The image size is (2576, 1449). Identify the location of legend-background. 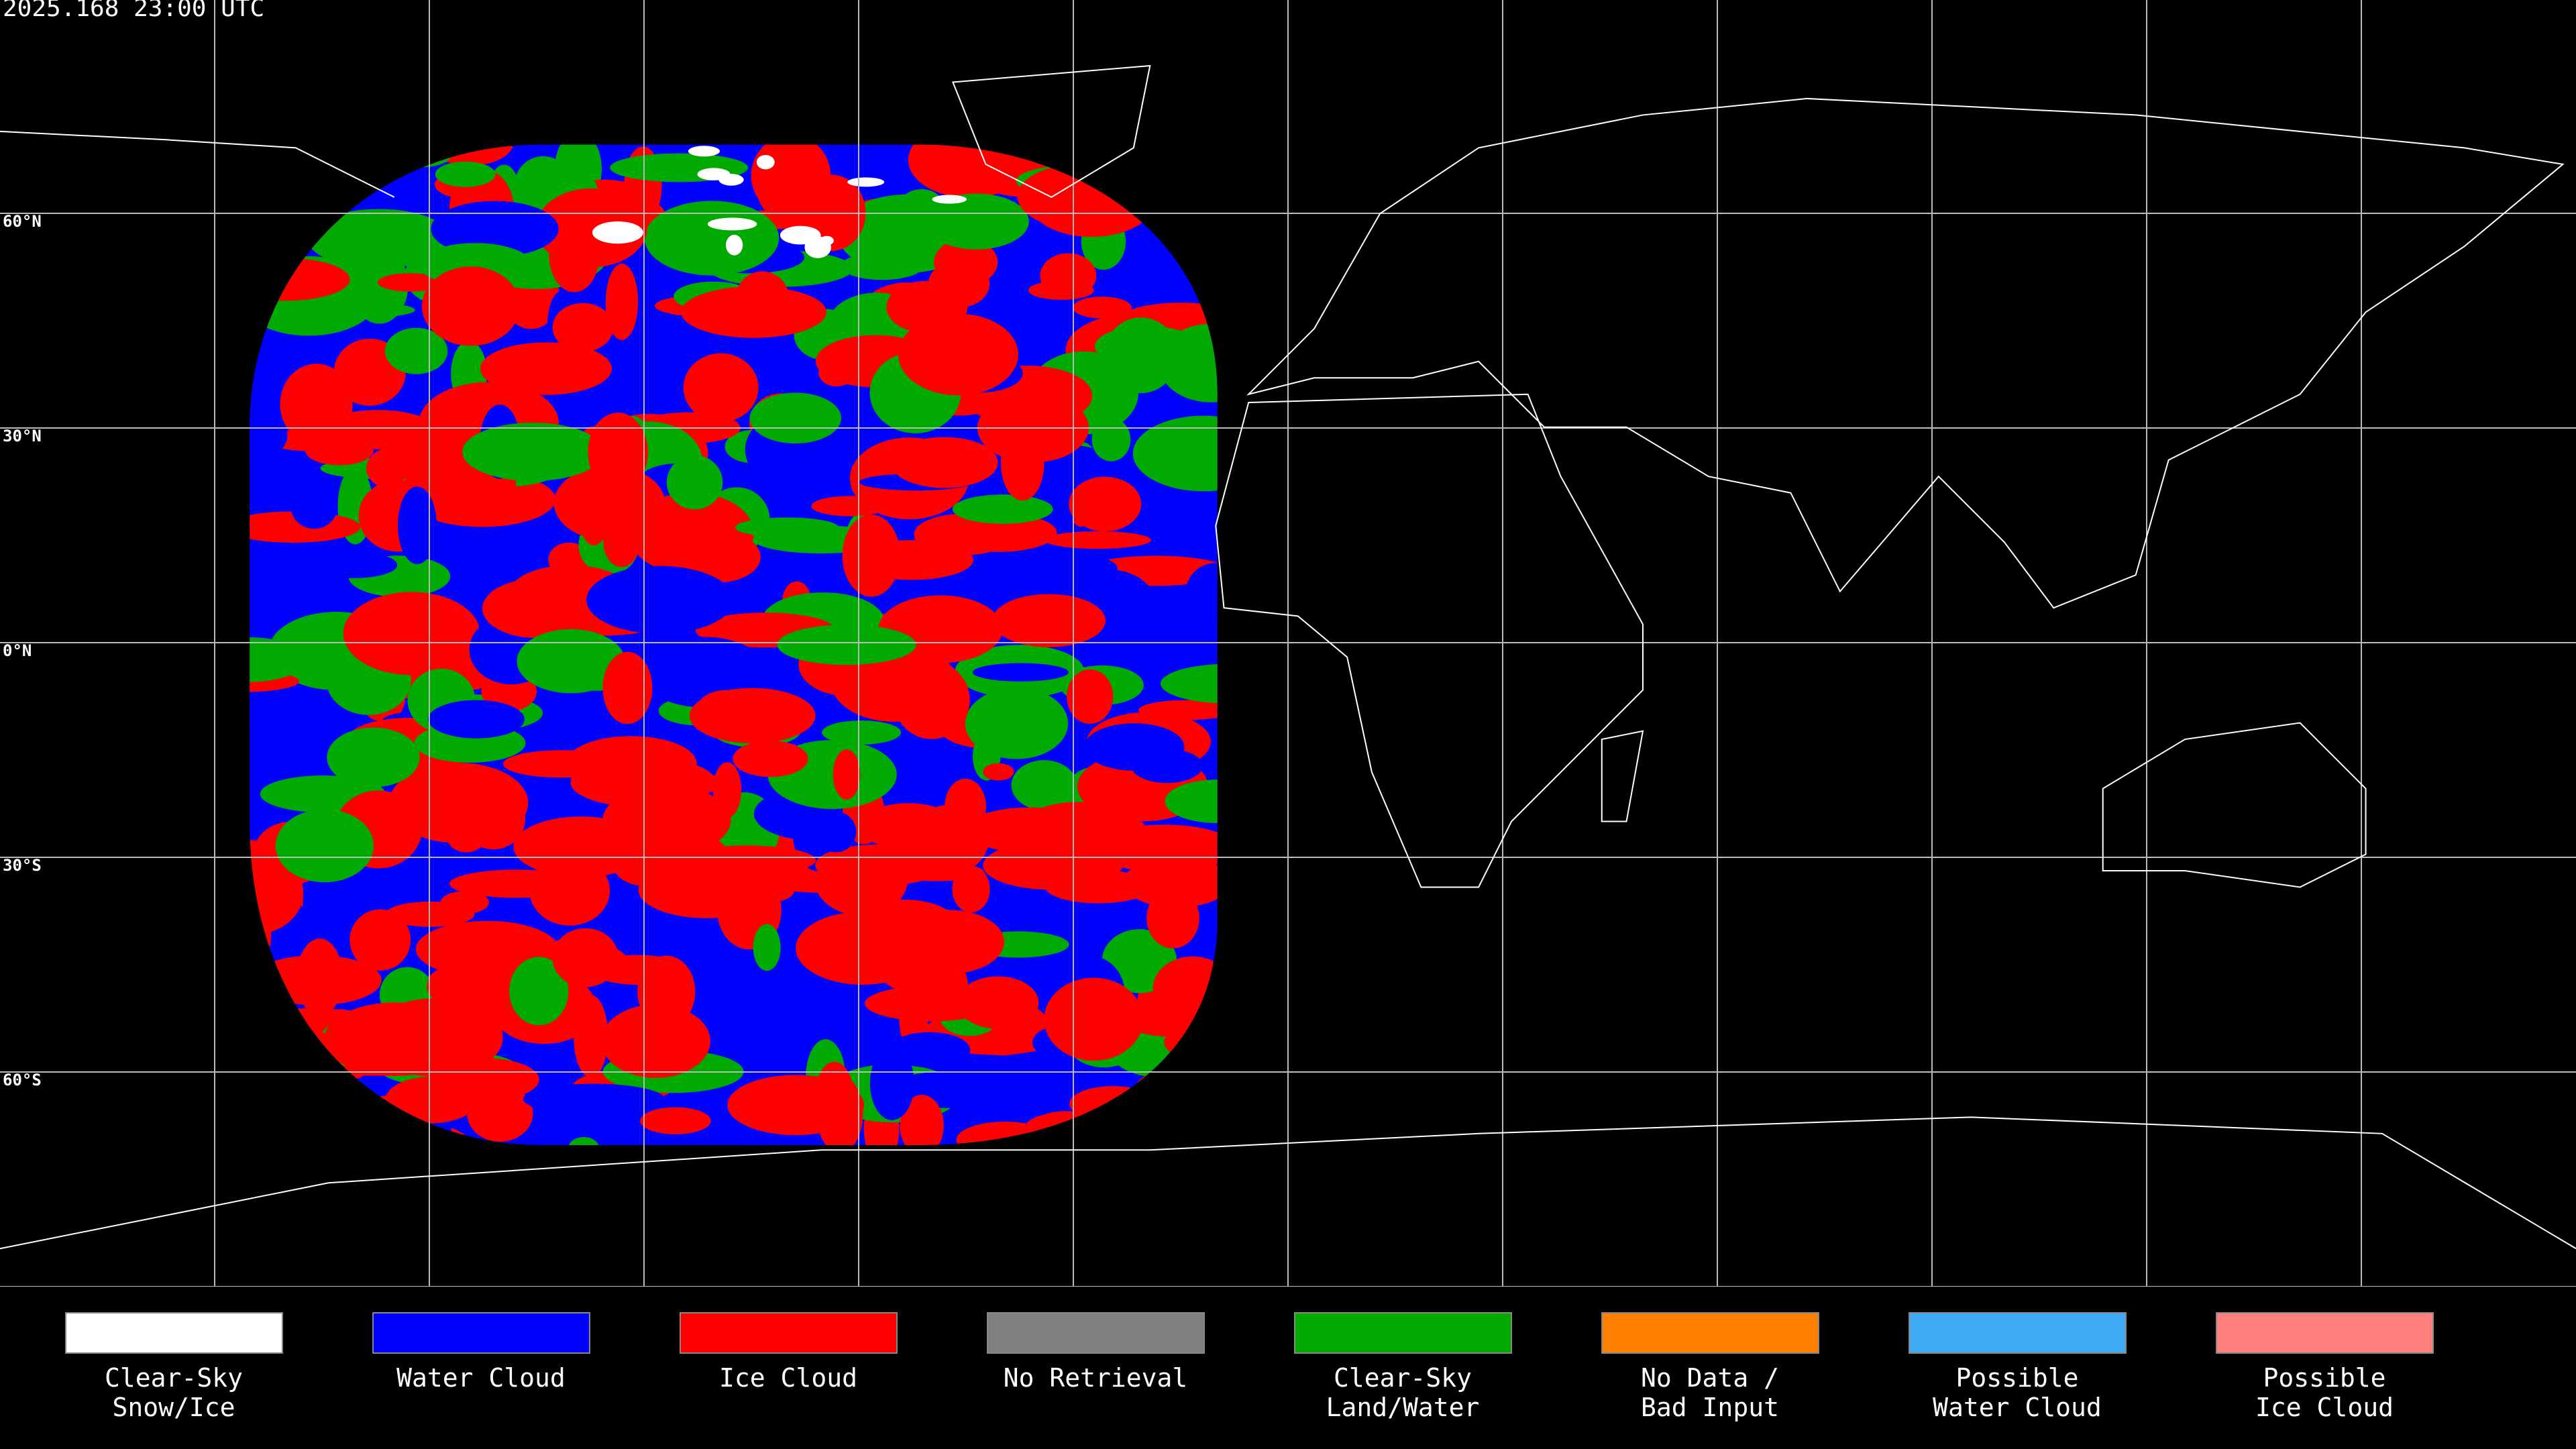
(1288, 1368).